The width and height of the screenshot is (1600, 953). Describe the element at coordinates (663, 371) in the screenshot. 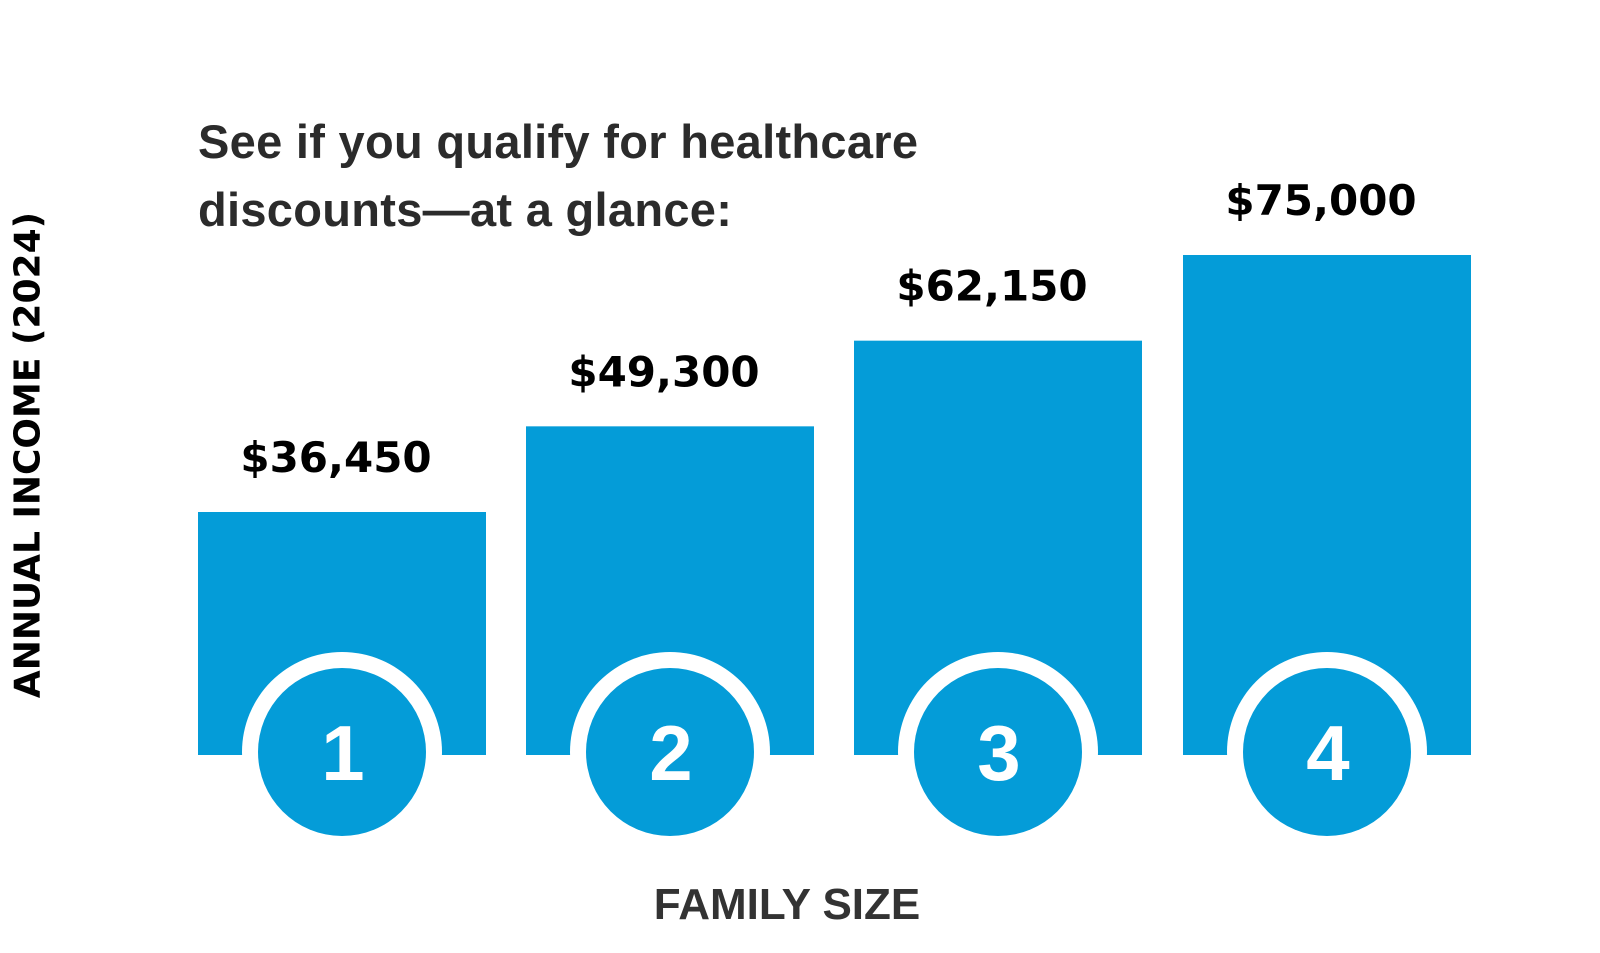

I see `data-label: $49,300` at that location.